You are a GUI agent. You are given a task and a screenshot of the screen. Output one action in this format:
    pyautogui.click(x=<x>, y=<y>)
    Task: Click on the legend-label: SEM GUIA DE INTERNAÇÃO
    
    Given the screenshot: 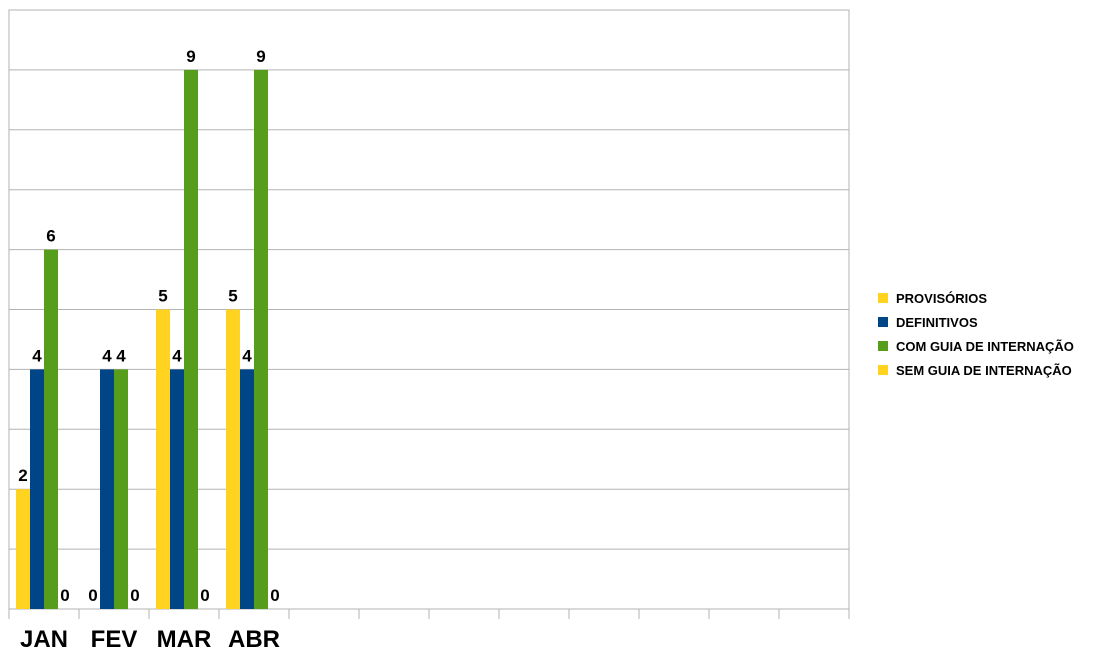 What is the action you would take?
    pyautogui.click(x=984, y=370)
    